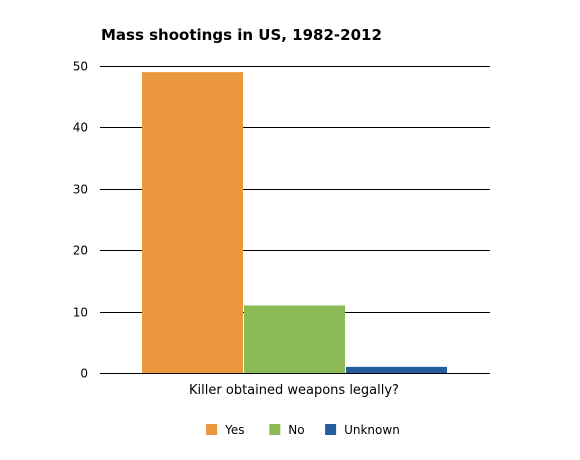  I want to click on y-tick-label-40: 40, so click(80, 128).